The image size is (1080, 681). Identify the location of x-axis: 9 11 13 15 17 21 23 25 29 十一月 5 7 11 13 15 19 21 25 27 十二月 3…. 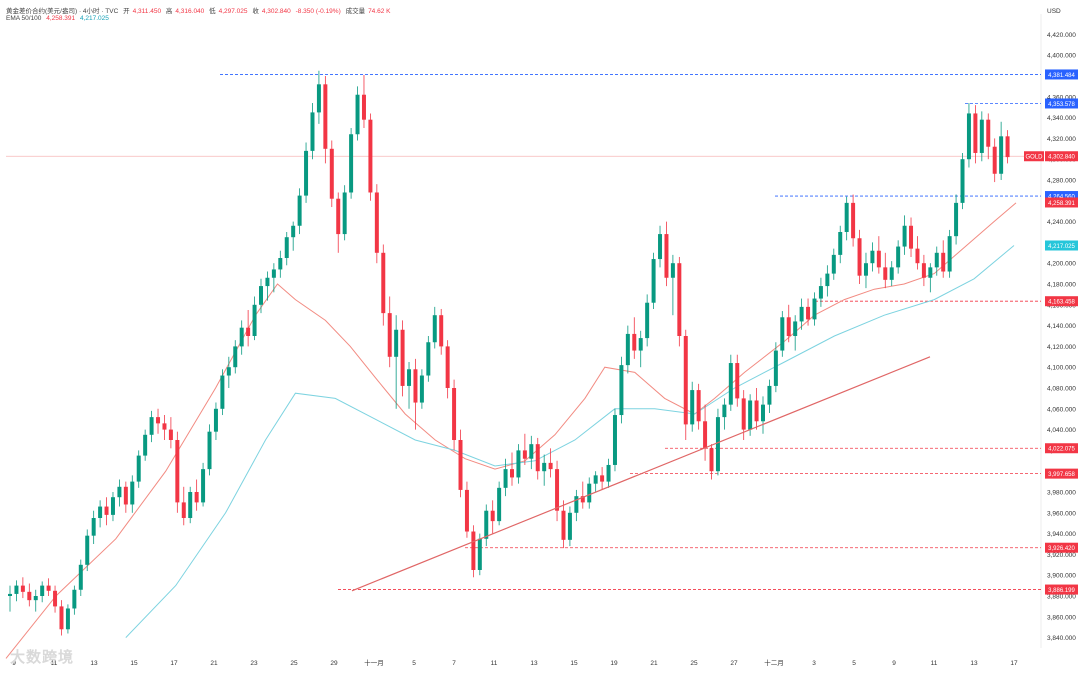
(515, 662).